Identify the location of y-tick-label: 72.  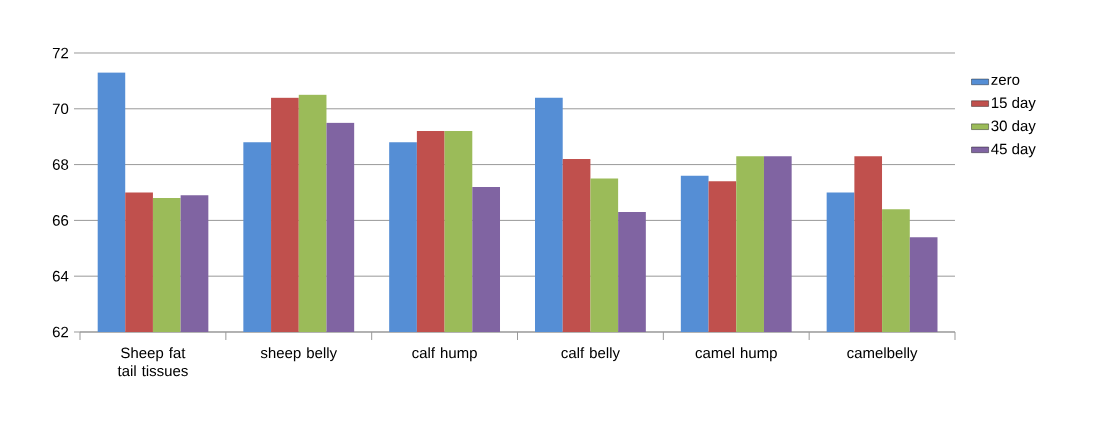
(60, 53).